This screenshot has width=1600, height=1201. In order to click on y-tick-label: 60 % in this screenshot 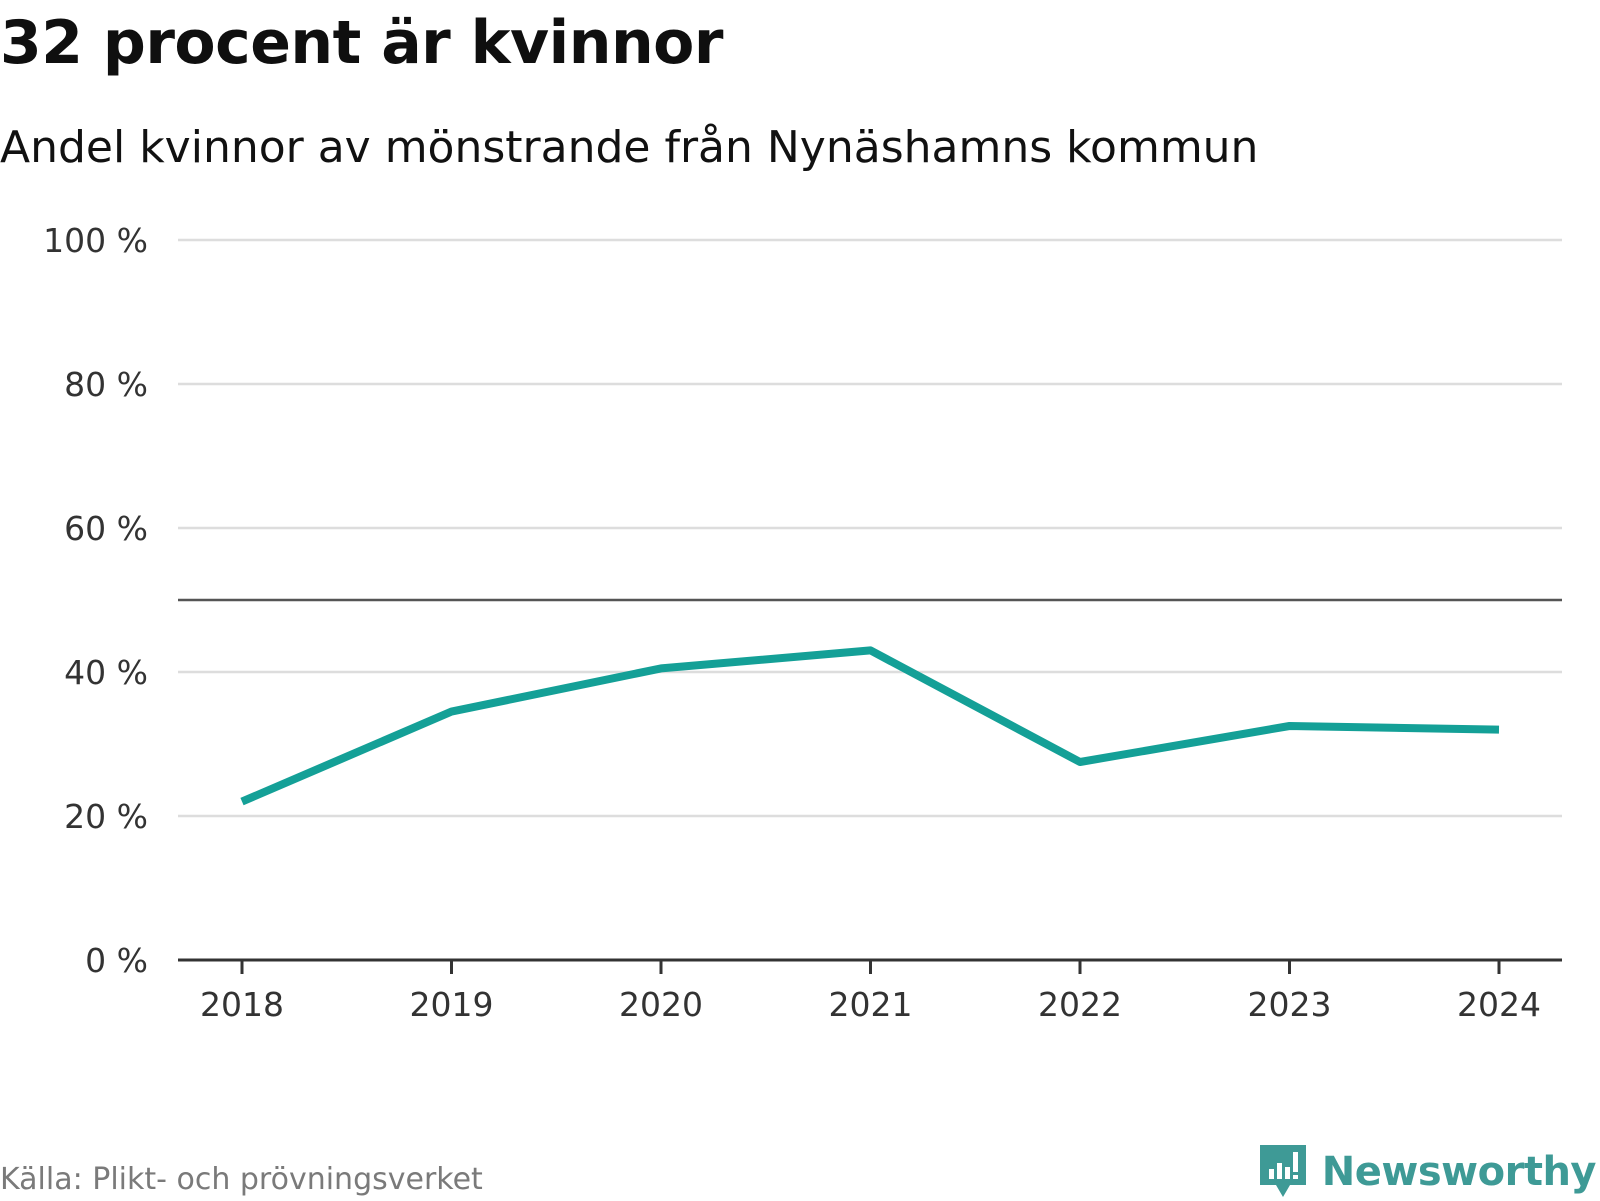, I will do `click(106, 528)`.